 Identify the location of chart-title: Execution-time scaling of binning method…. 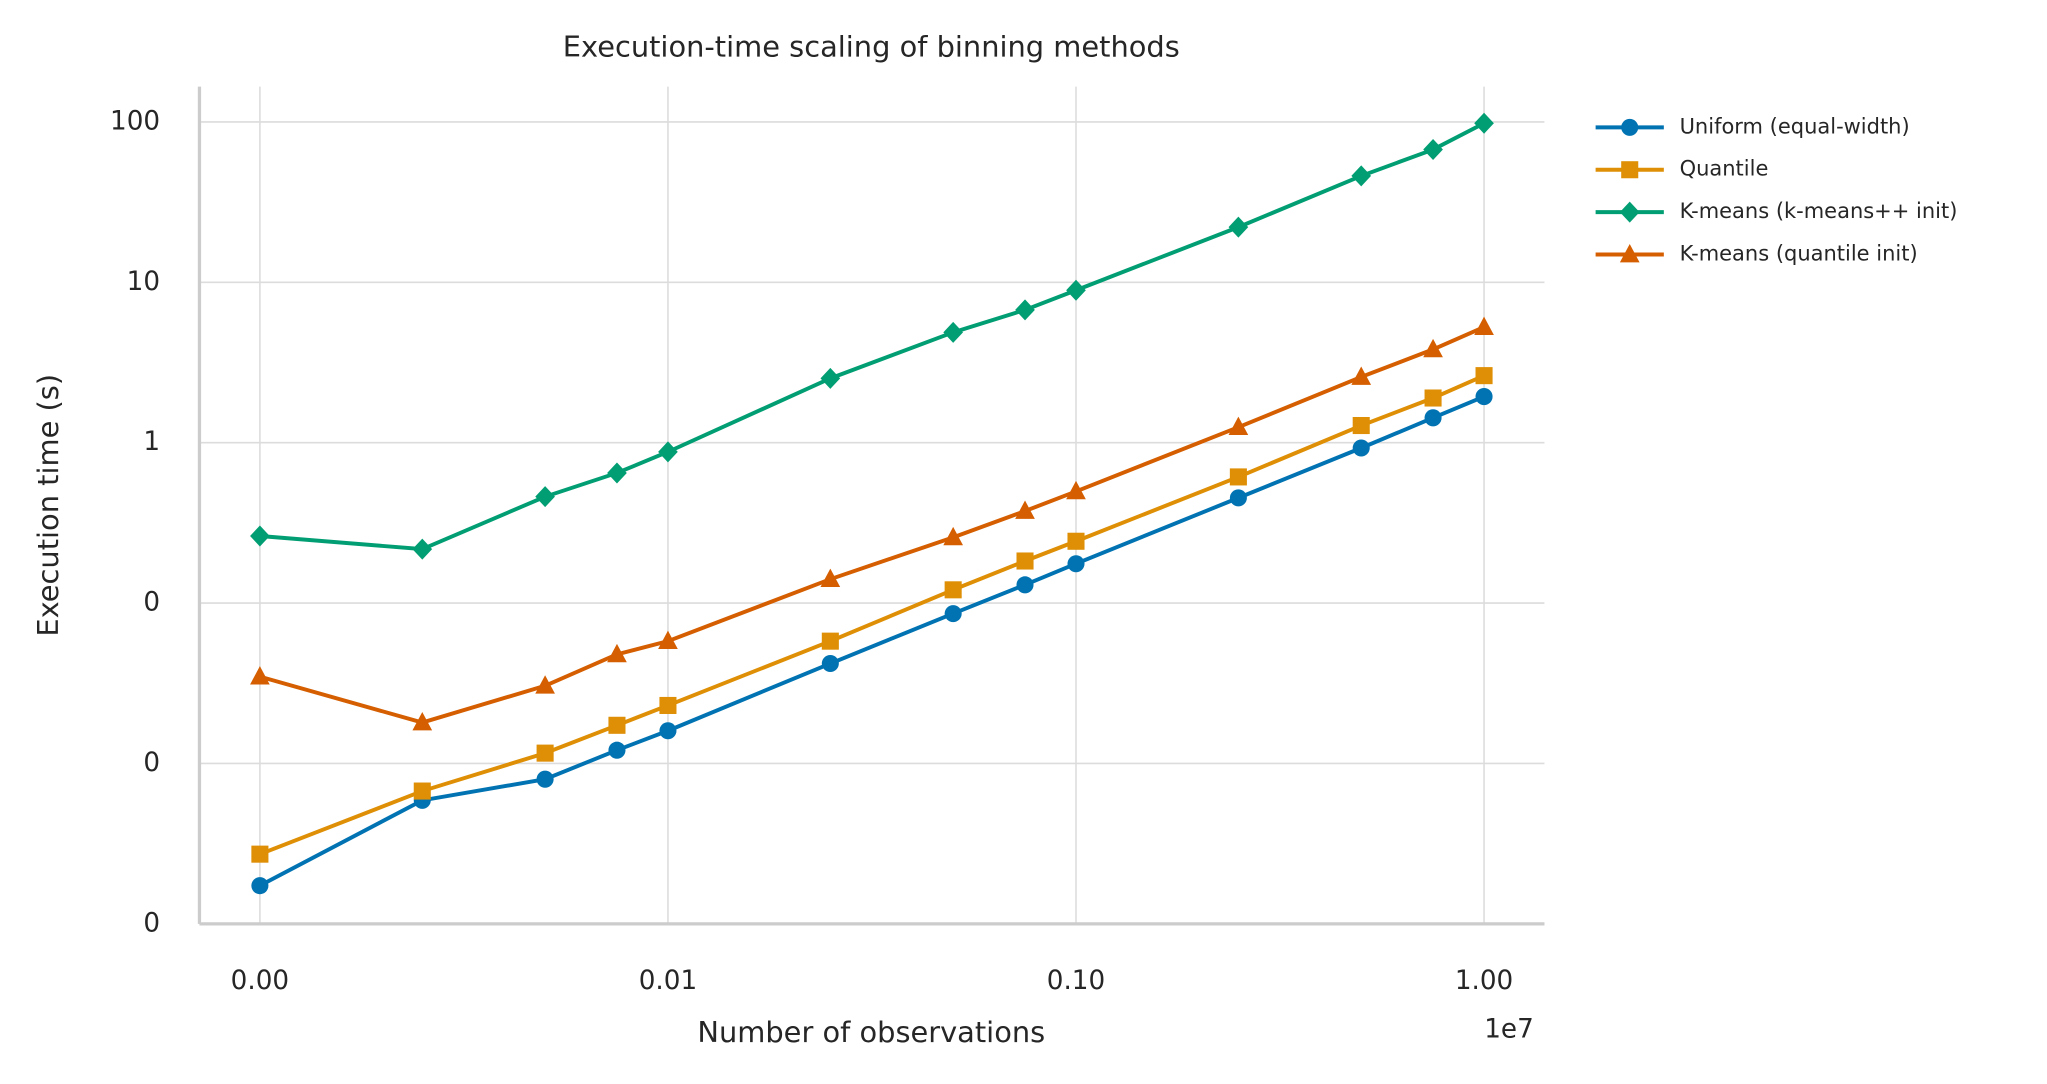
(871, 47).